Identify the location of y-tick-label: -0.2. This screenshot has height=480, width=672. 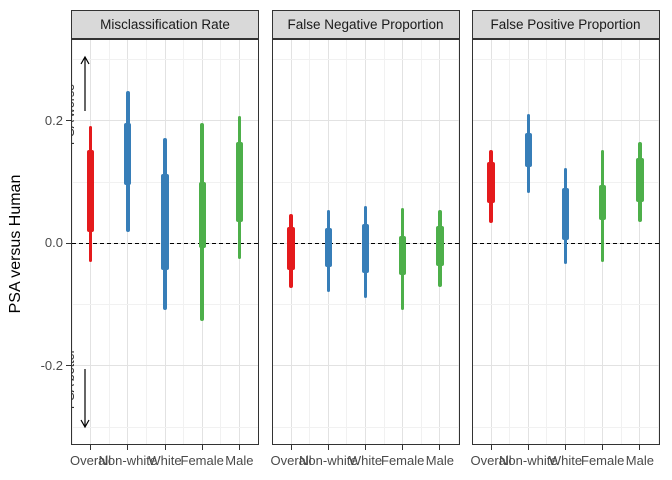
(51, 365).